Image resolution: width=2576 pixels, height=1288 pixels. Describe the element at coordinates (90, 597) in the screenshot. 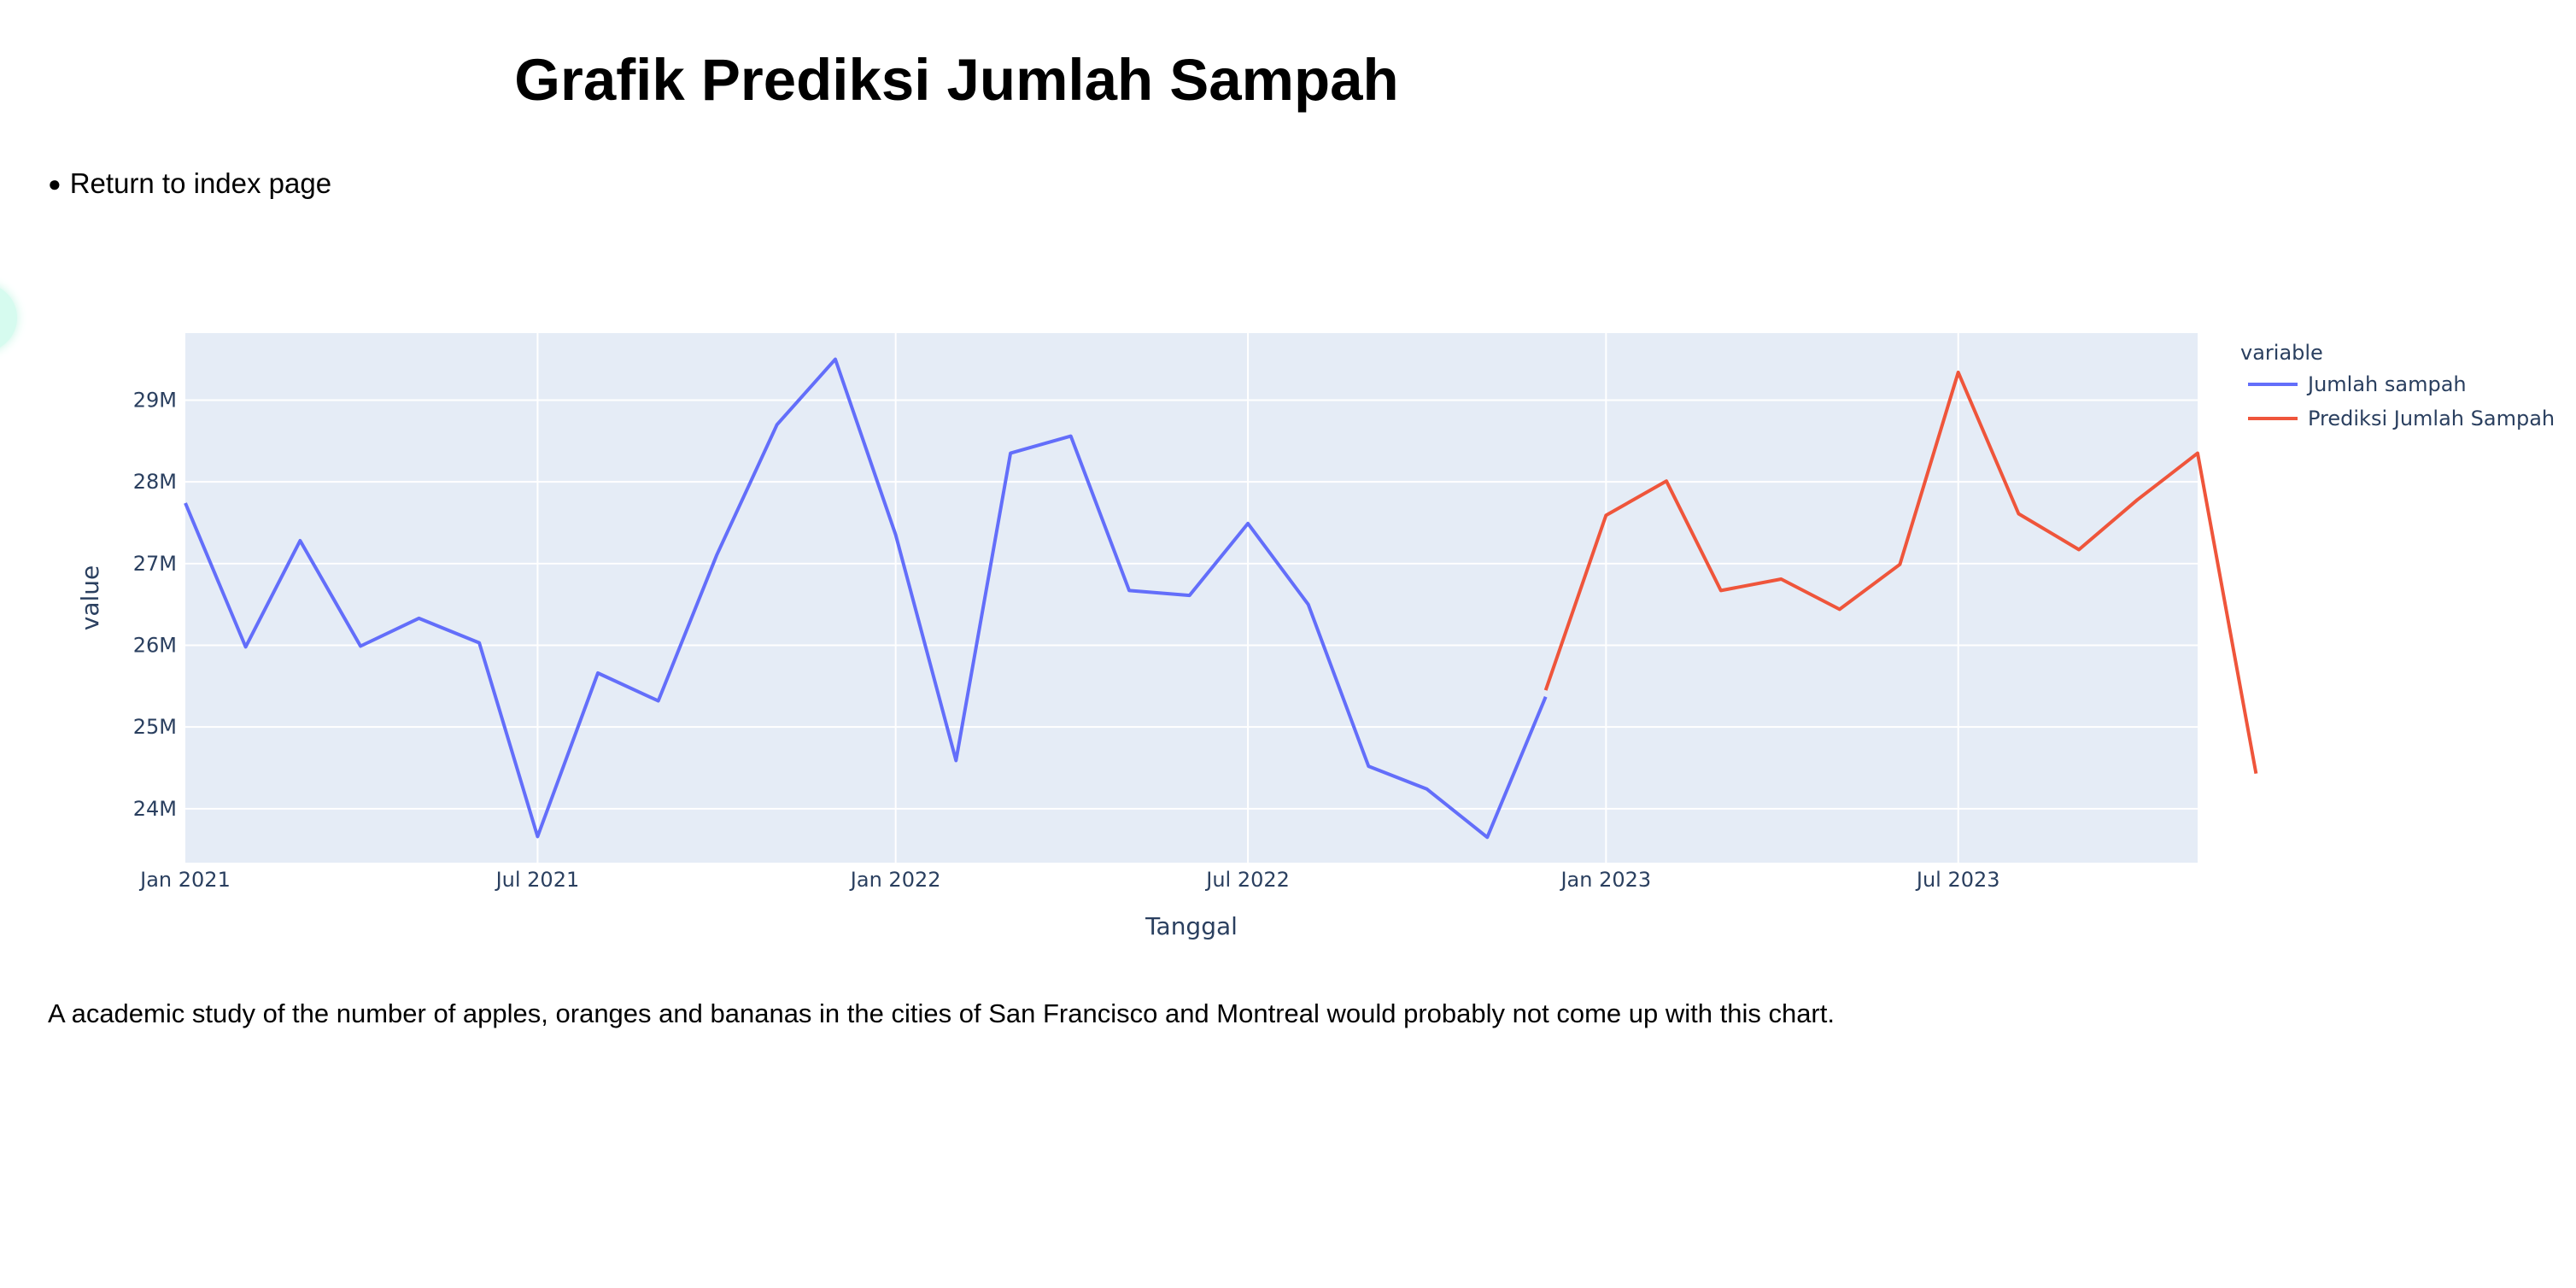

I see `y-axis-title: value` at that location.